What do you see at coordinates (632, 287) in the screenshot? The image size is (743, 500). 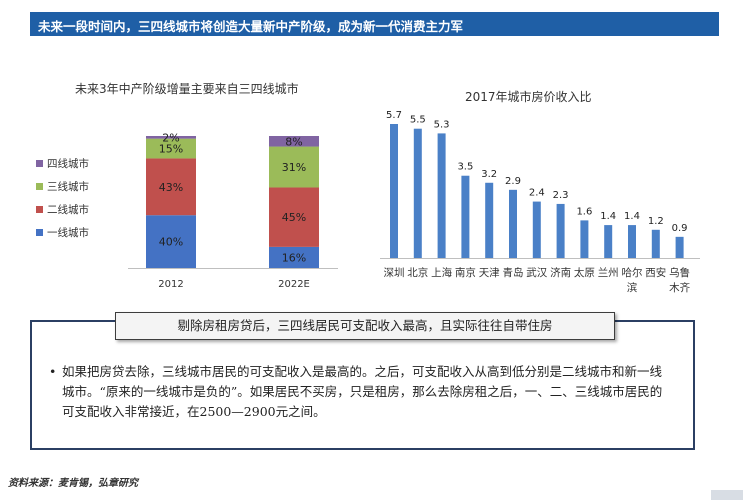 I see `chart2-category-label: 滨` at bounding box center [632, 287].